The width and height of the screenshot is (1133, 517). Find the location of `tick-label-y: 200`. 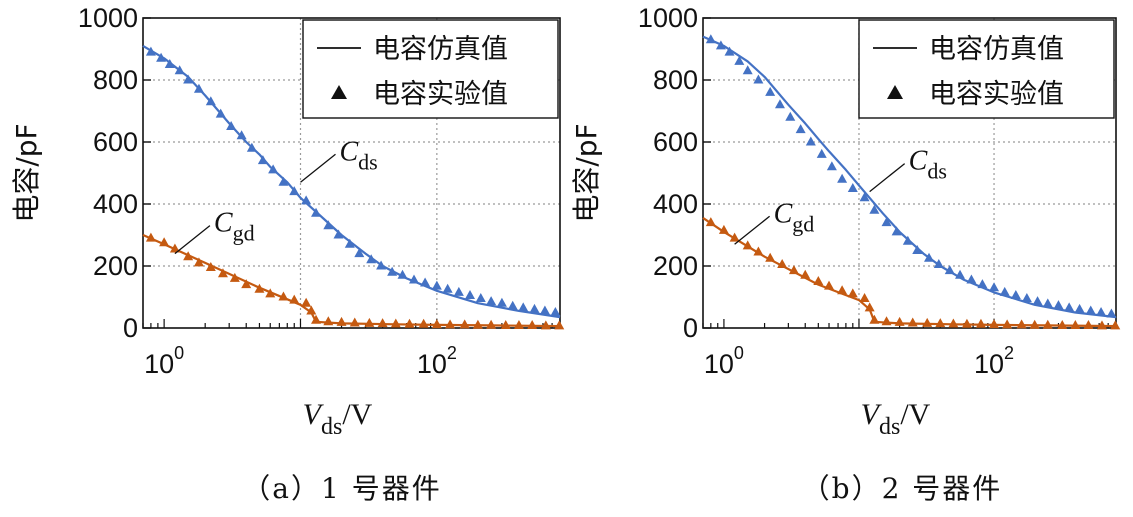

tick-label-y: 200 is located at coordinates (115, 266).